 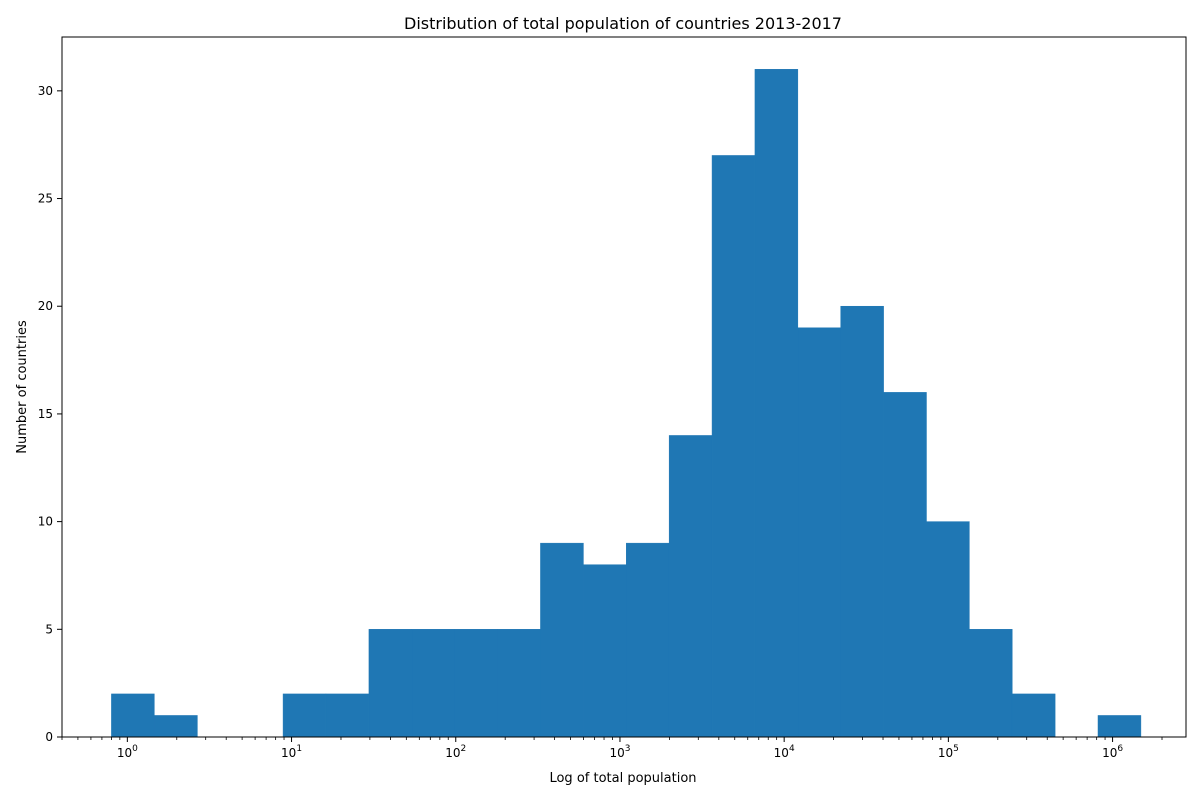 I want to click on y-tick-label: 25, so click(x=45, y=199).